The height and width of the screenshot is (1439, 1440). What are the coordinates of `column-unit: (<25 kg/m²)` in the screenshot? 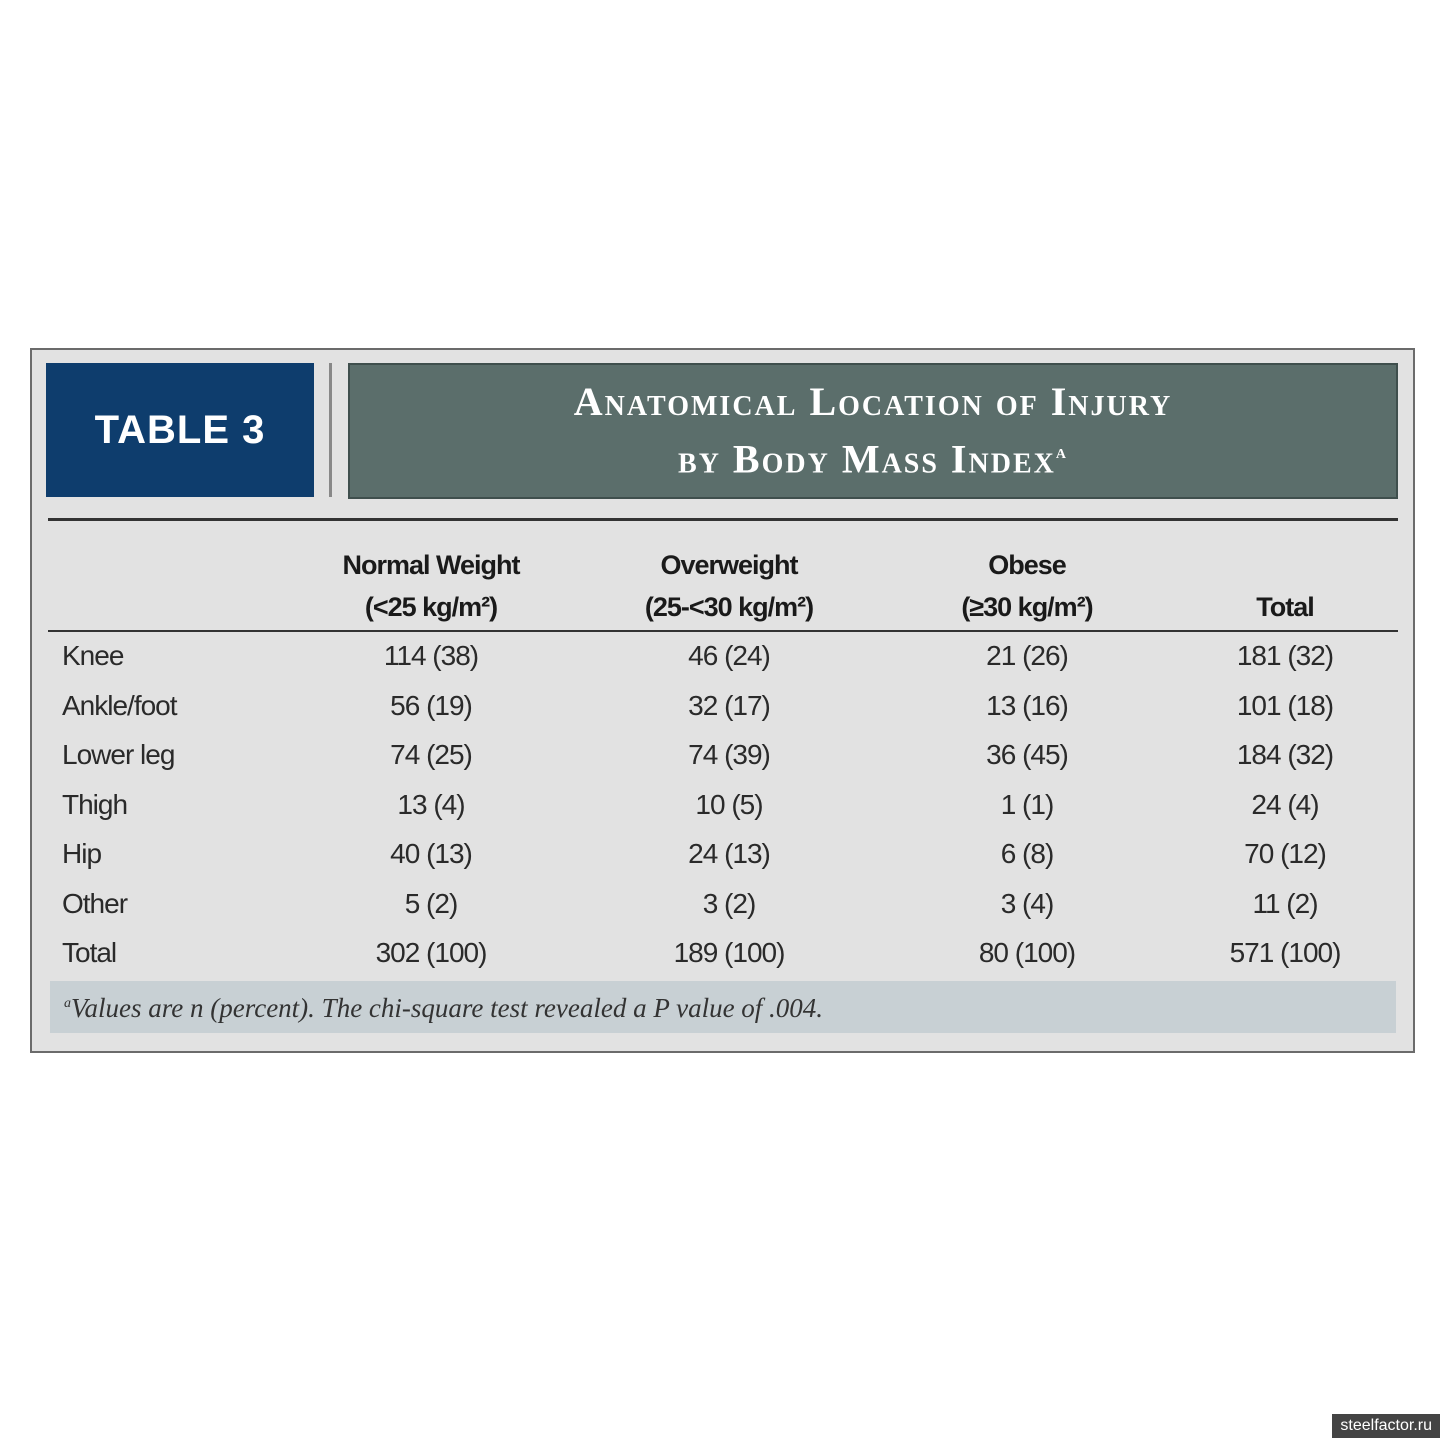 It's located at (431, 607).